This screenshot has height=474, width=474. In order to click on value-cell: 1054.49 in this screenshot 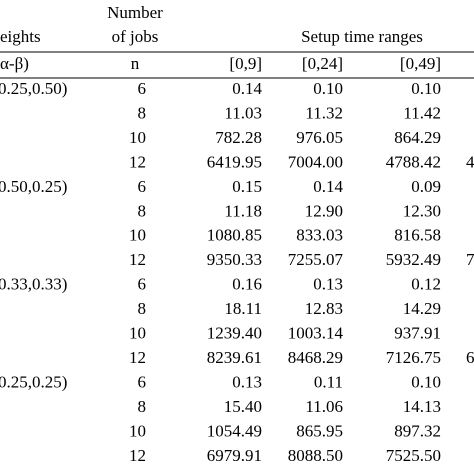, I will do `click(234, 430)`.